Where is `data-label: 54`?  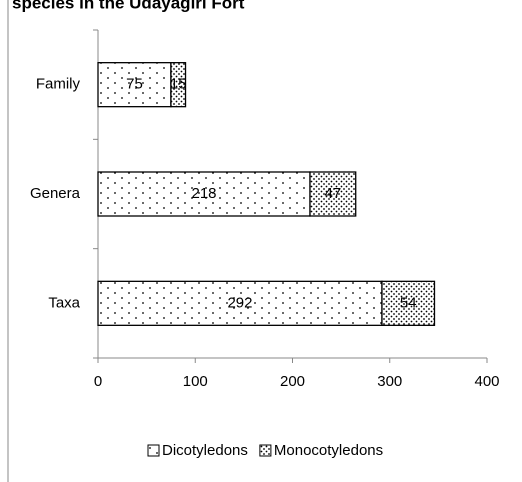 data-label: 54 is located at coordinates (408, 302).